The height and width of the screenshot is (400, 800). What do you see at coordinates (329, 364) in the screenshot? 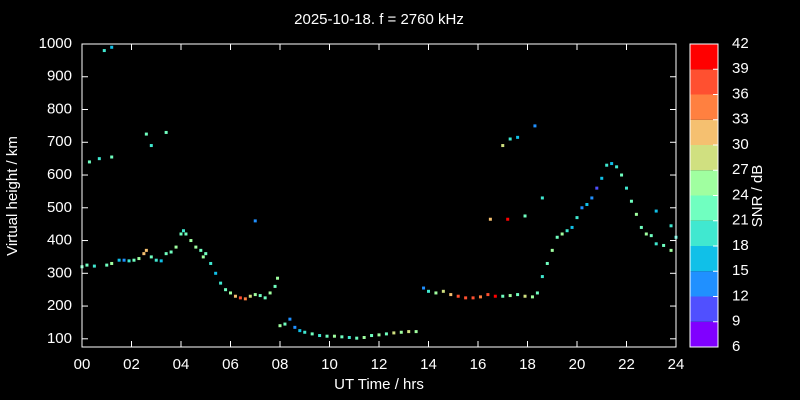
I see `x-tick-label: 10` at bounding box center [329, 364].